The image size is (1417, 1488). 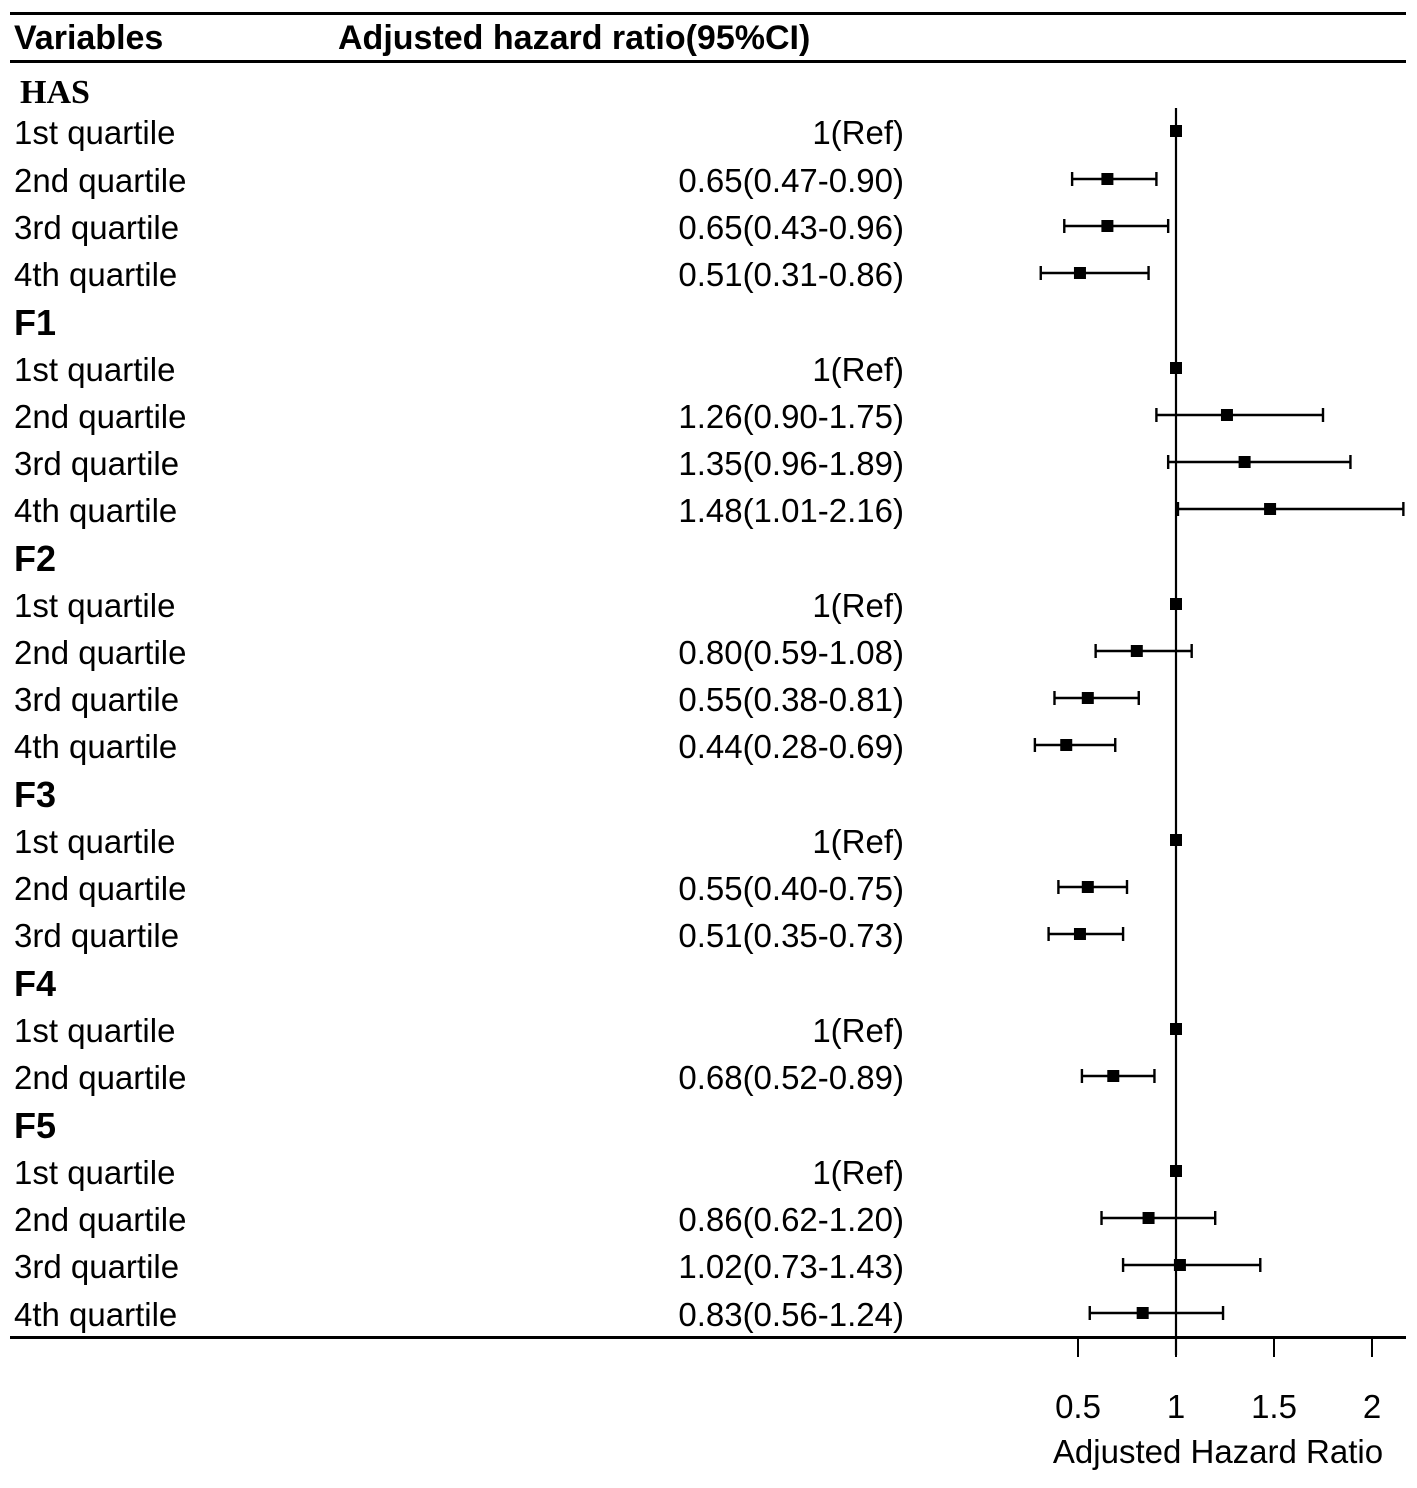 What do you see at coordinates (1218, 1381) in the screenshot?
I see `x-axis: 0.5 1 1.5 2` at bounding box center [1218, 1381].